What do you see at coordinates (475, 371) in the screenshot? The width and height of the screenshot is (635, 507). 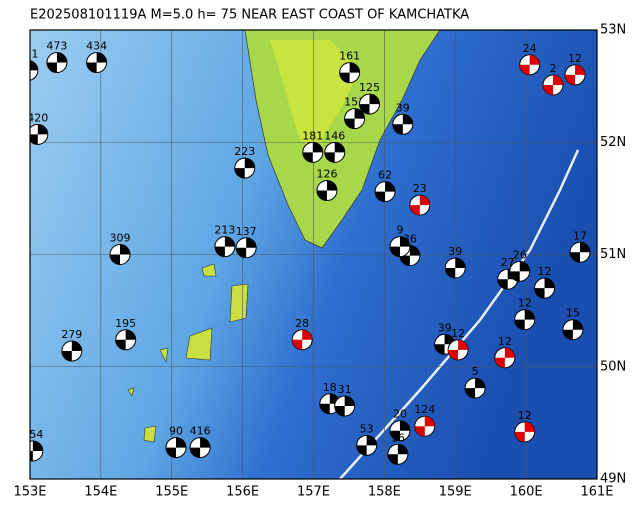 I see `depth-label: 5` at bounding box center [475, 371].